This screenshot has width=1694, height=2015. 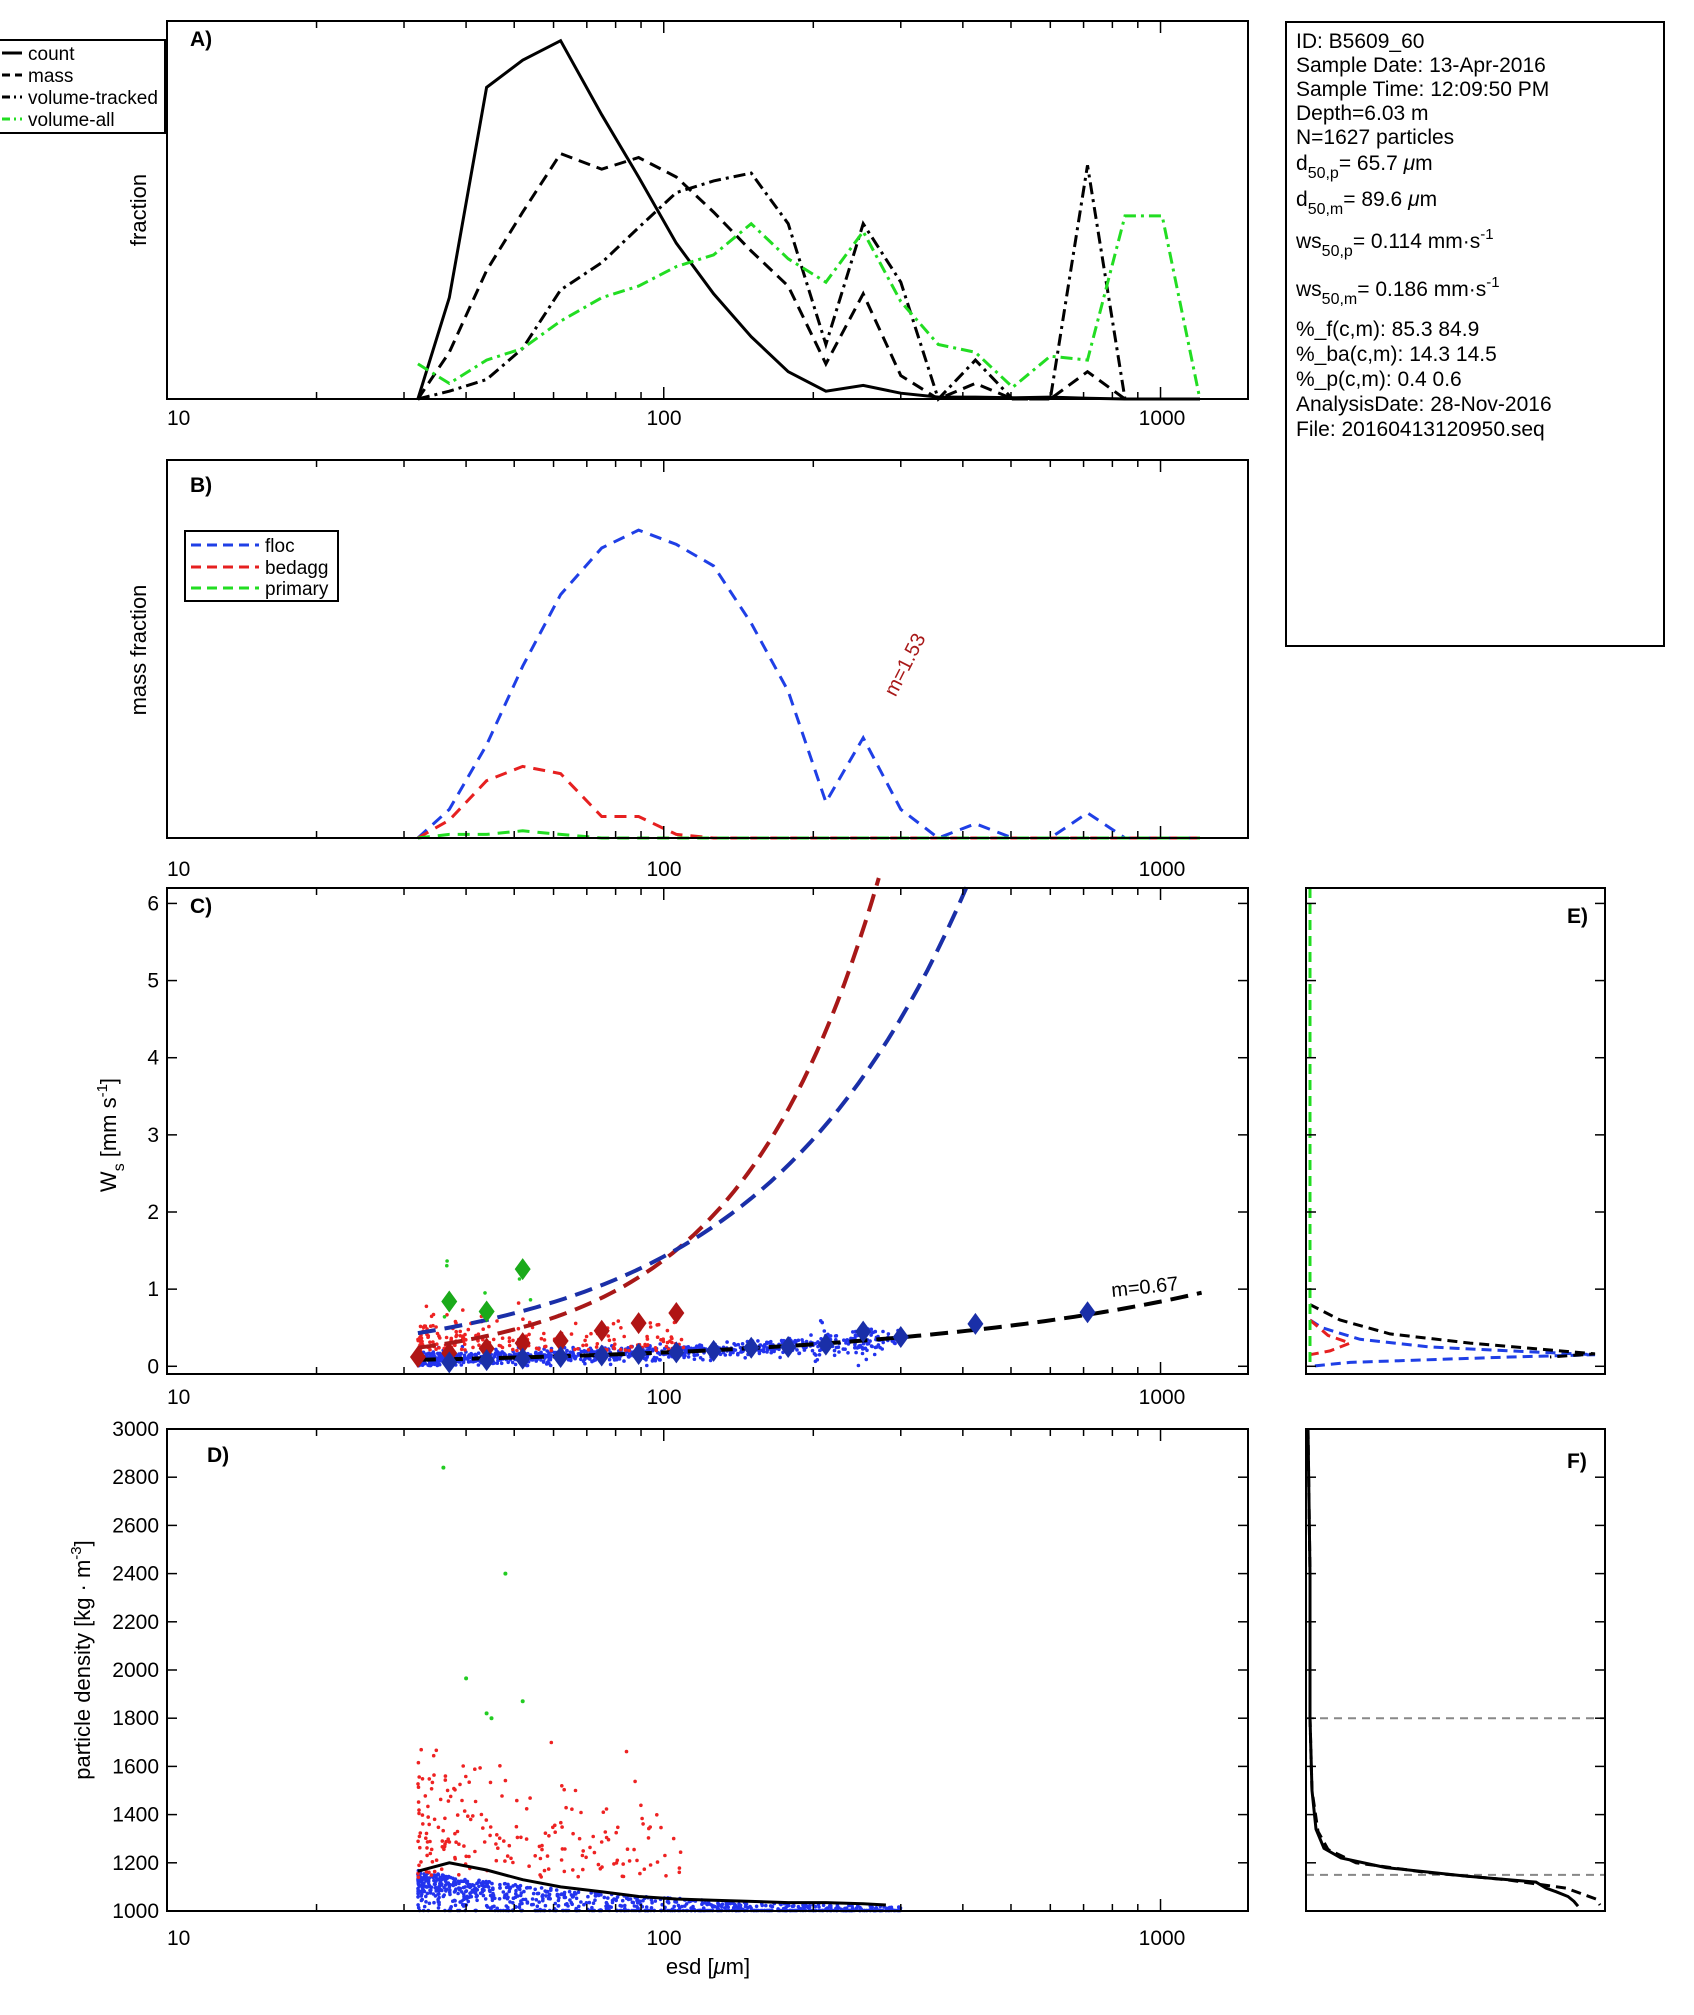 I want to click on panel-b-x-tick-100: 100, so click(x=663, y=869).